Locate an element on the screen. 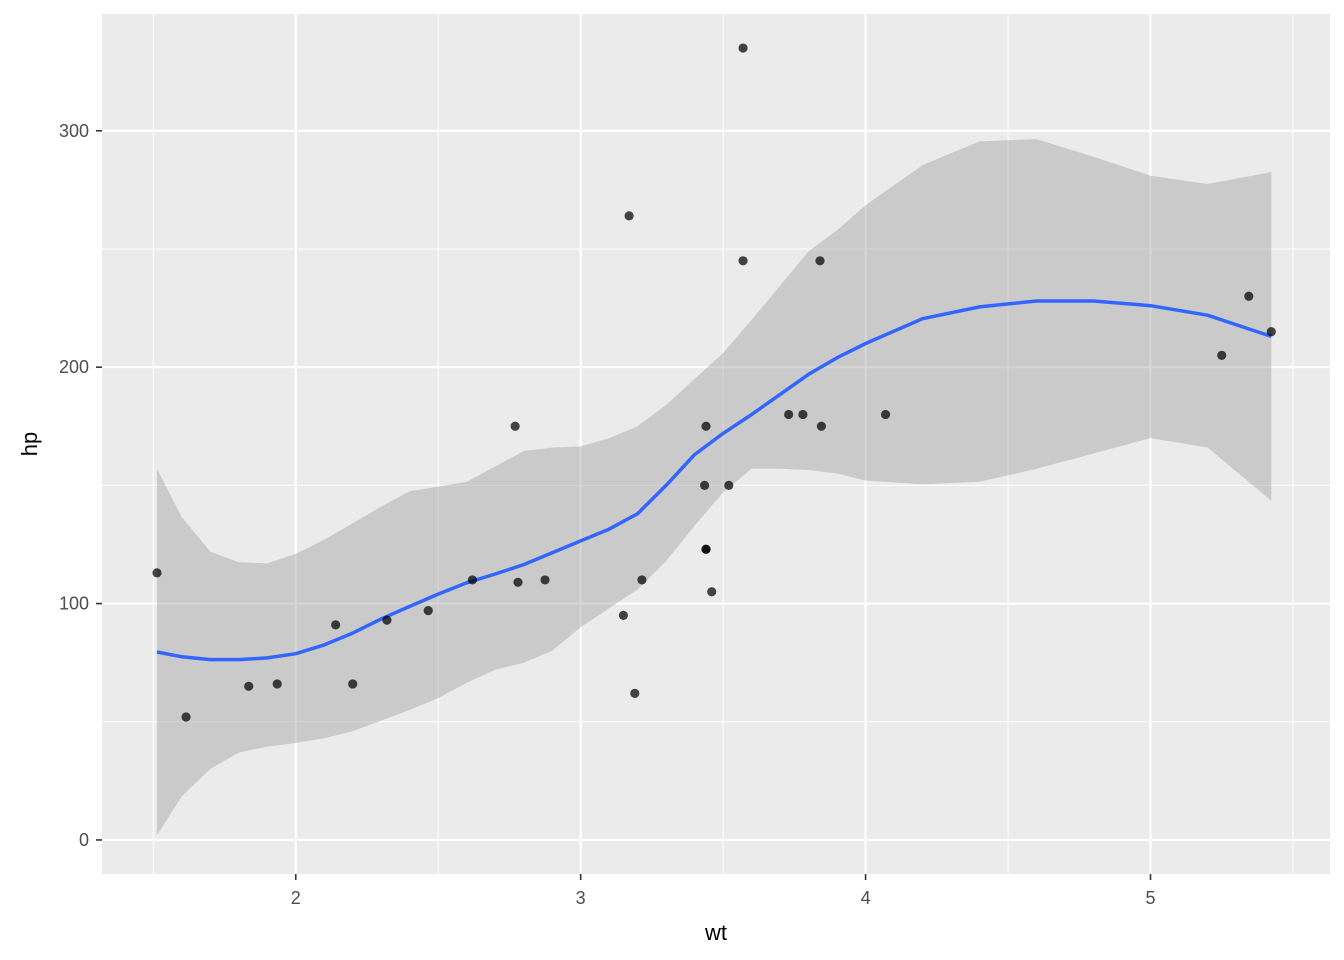 The width and height of the screenshot is (1344, 960). x-tick-label: 3 is located at coordinates (581, 898).